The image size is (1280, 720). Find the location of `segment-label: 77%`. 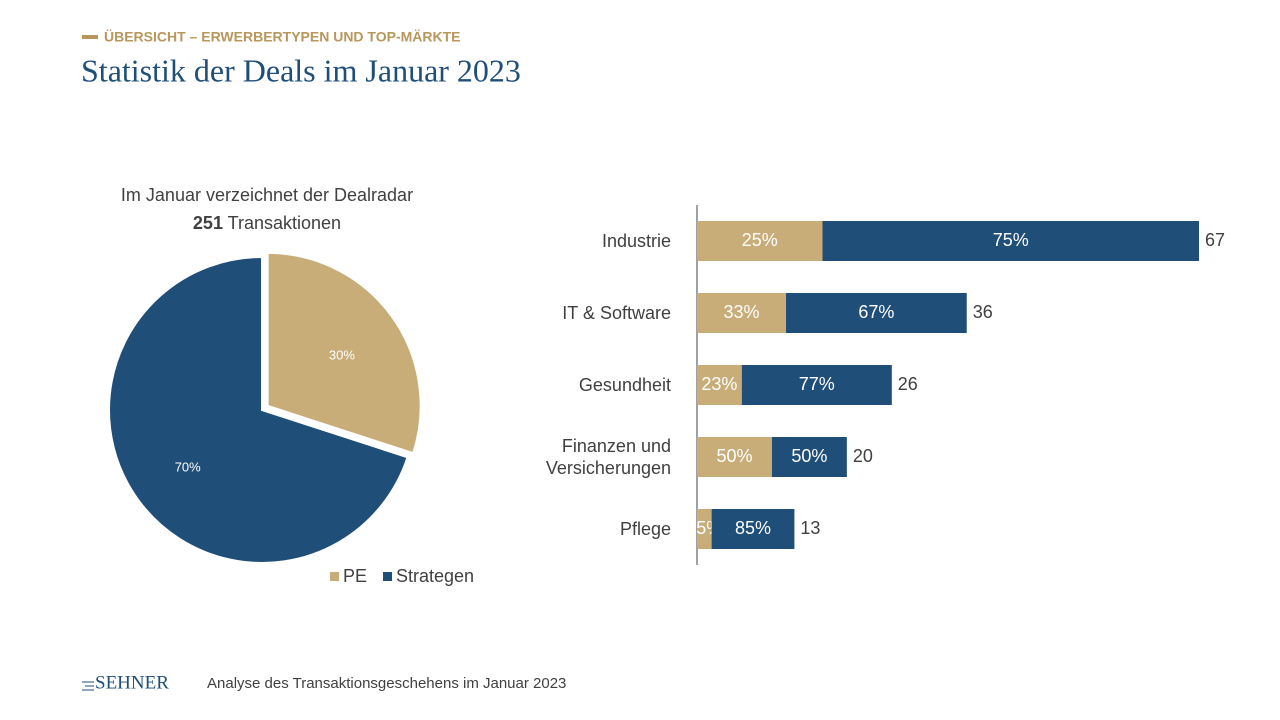

segment-label: 77% is located at coordinates (817, 384).